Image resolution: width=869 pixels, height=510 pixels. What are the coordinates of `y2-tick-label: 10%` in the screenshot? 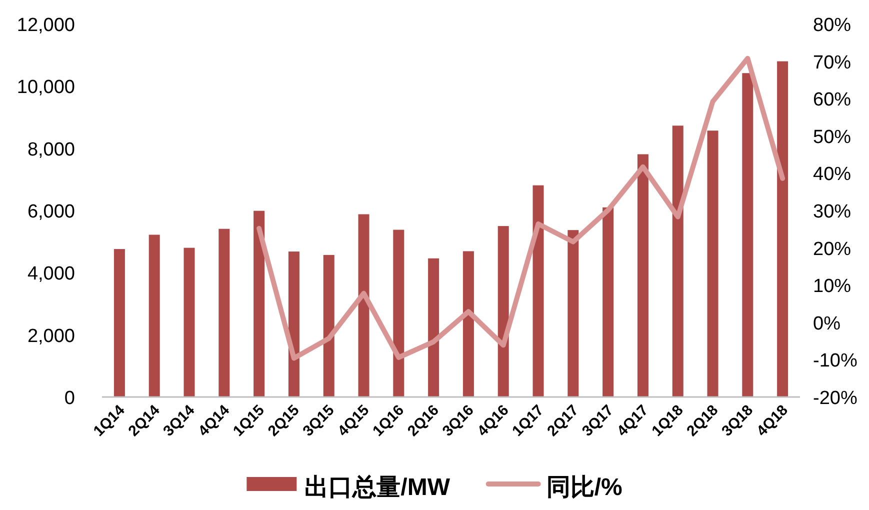 It's located at (832, 287).